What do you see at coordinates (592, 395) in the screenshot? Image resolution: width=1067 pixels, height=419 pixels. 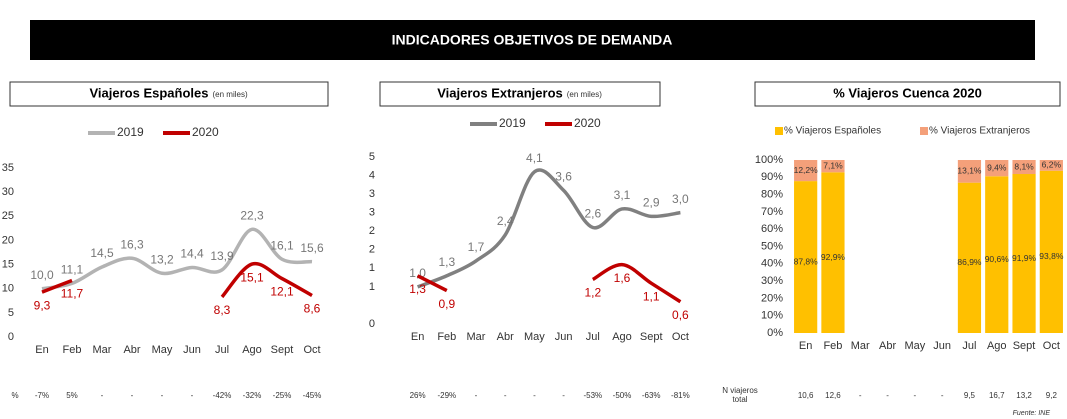 I see `row-value: -53%` at bounding box center [592, 395].